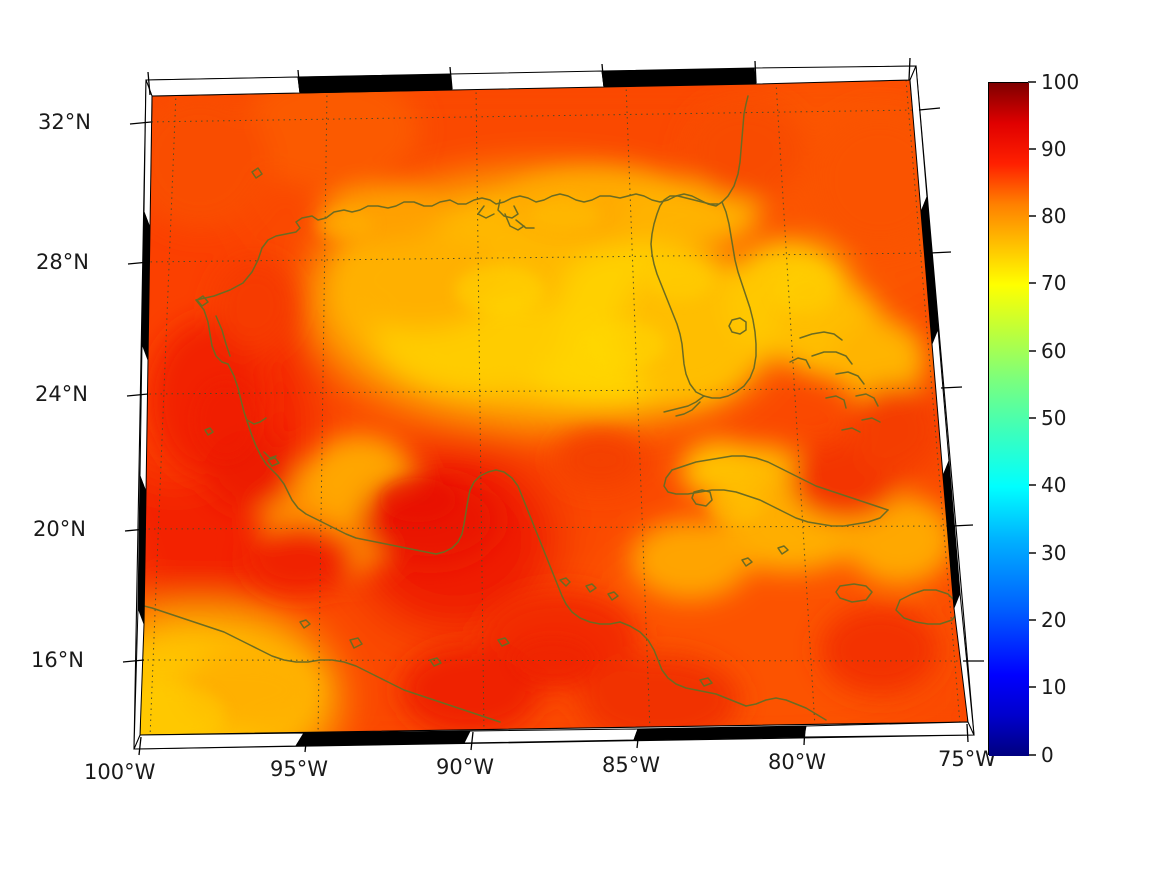 The width and height of the screenshot is (1167, 875). Describe the element at coordinates (1054, 553) in the screenshot. I see `colorbar-tick-label-30: 30` at that location.